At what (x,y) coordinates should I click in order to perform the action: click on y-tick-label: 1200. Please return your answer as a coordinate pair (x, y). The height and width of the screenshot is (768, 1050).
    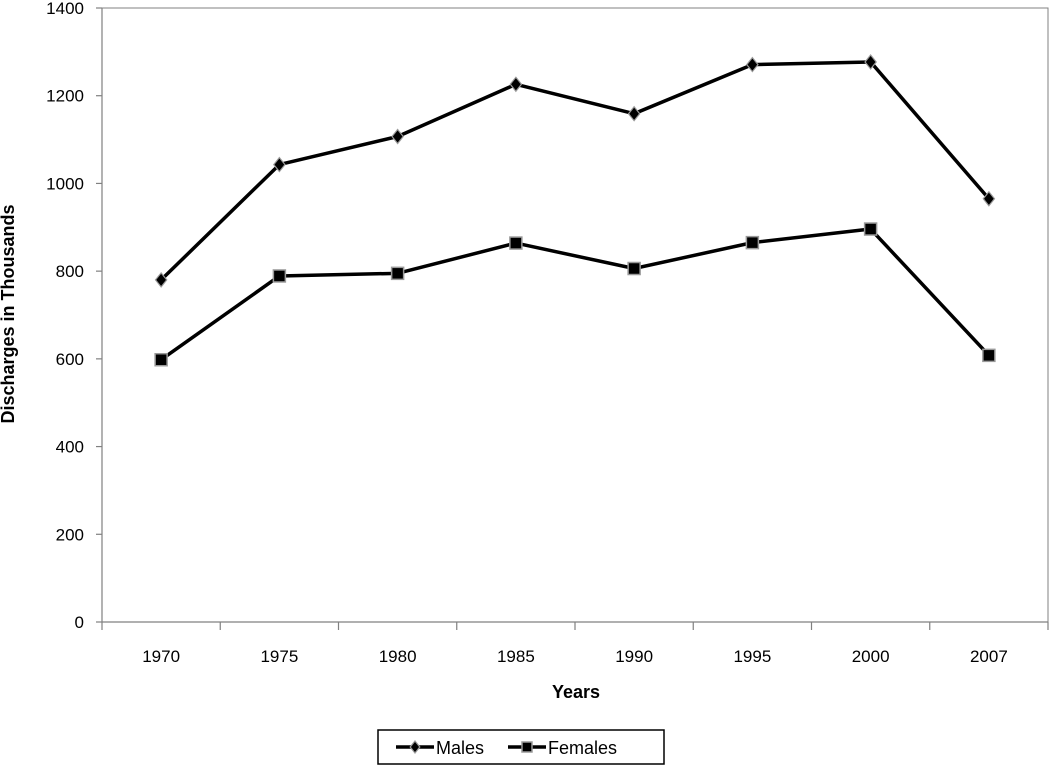
    Looking at the image, I should click on (65, 96).